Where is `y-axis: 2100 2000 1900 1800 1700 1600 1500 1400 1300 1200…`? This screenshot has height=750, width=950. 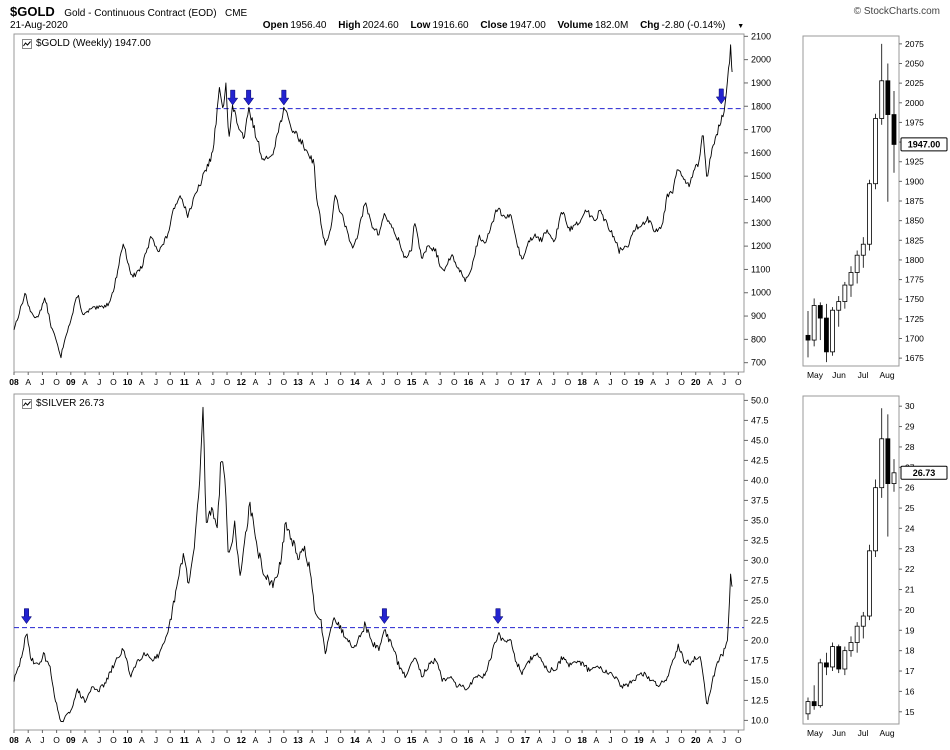 y-axis: 2100 2000 1900 1800 1700 1600 1500 1400 1300 1200… is located at coordinates (757, 199).